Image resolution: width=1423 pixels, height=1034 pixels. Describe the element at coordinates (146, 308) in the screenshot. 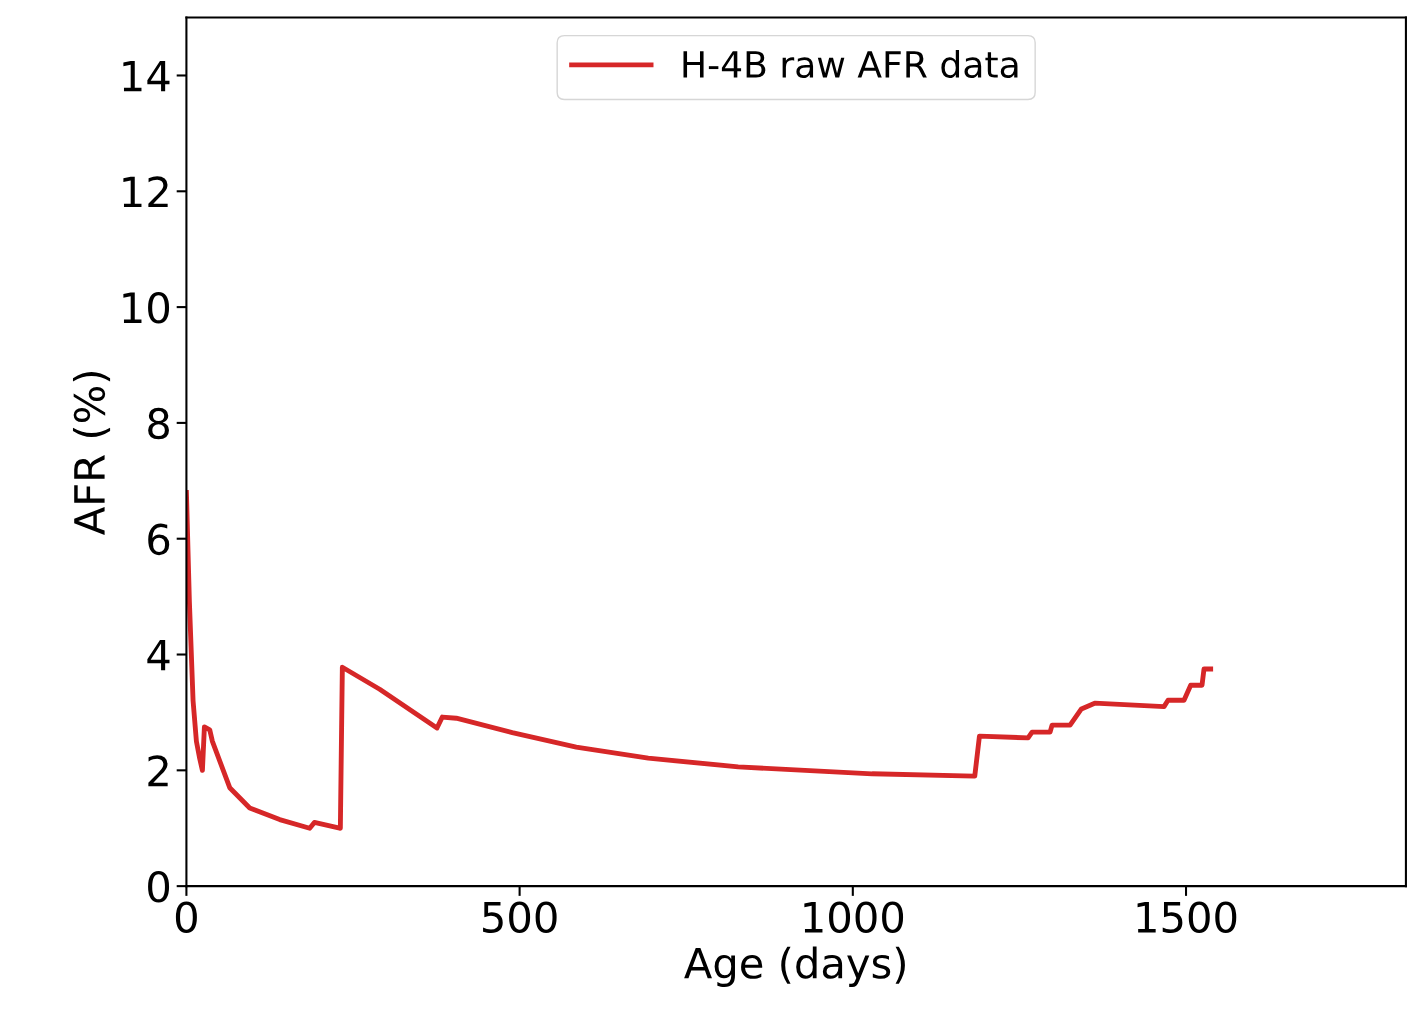

I see `y-tick-label: 10` at that location.